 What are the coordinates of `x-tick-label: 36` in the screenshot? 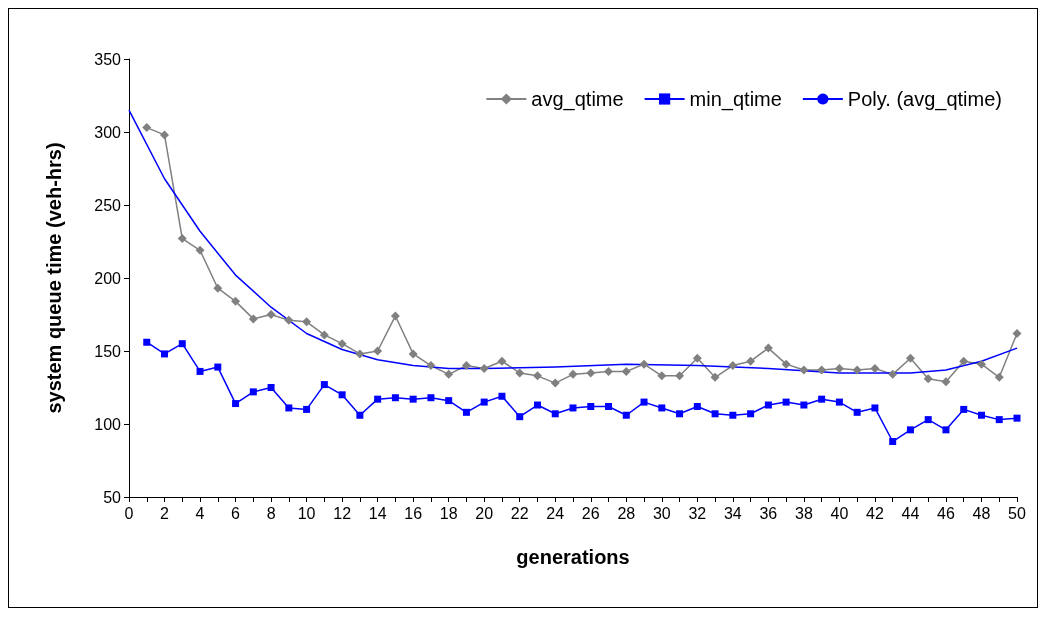 It's located at (768, 513).